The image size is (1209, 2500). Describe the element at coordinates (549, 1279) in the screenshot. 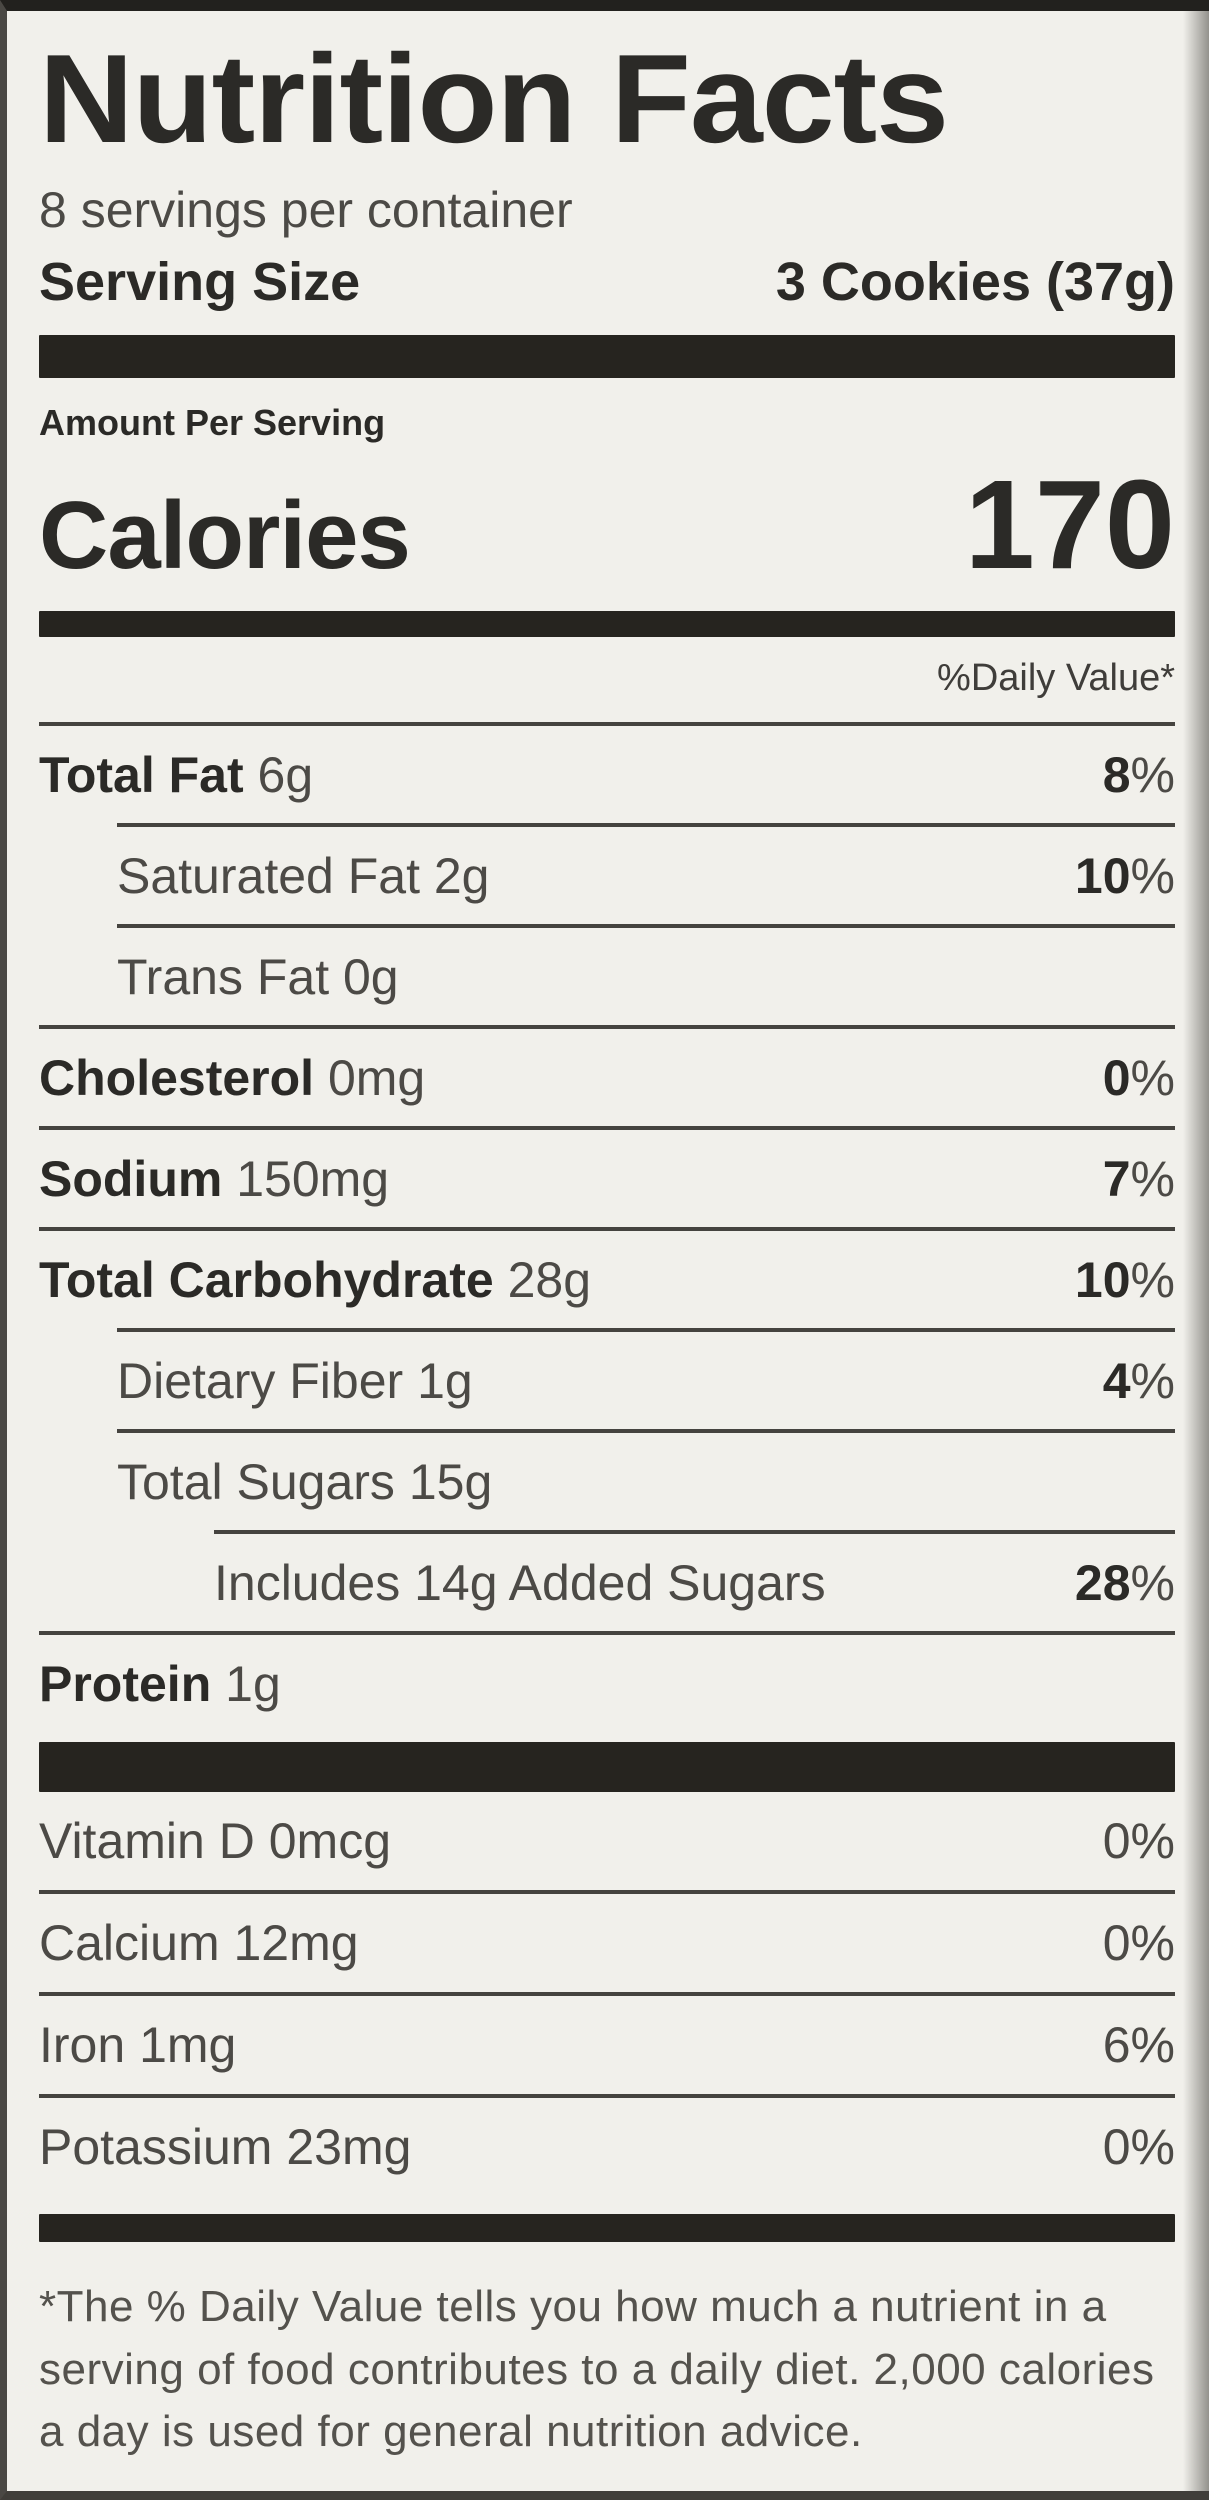

I see `nutrient-amount: 28g` at that location.